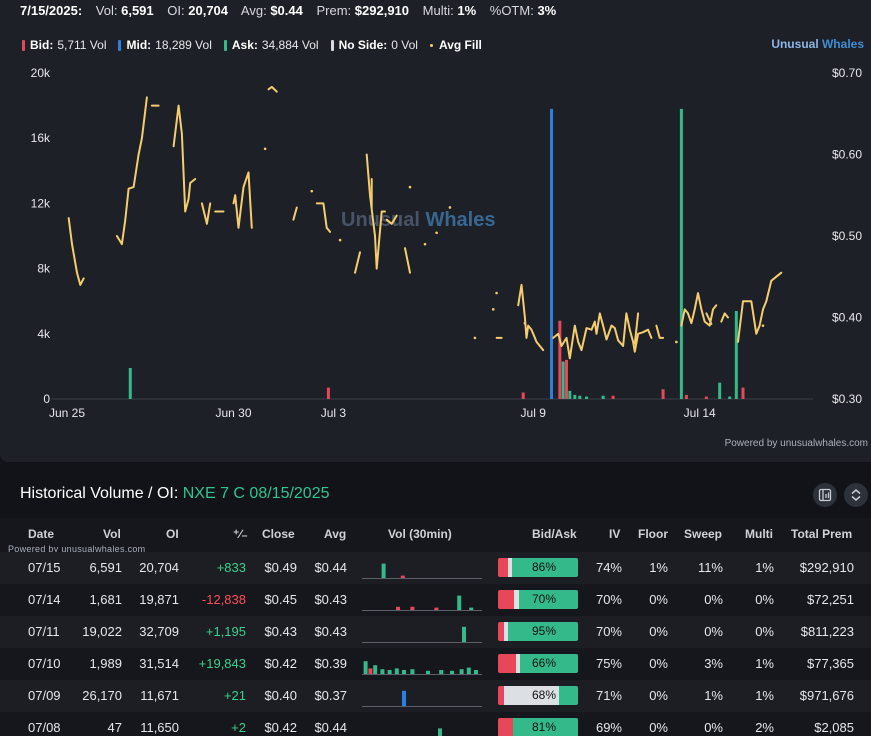 This screenshot has height=736, width=871. What do you see at coordinates (538, 631) in the screenshot?
I see `bid-ask-bar: 95%` at bounding box center [538, 631].